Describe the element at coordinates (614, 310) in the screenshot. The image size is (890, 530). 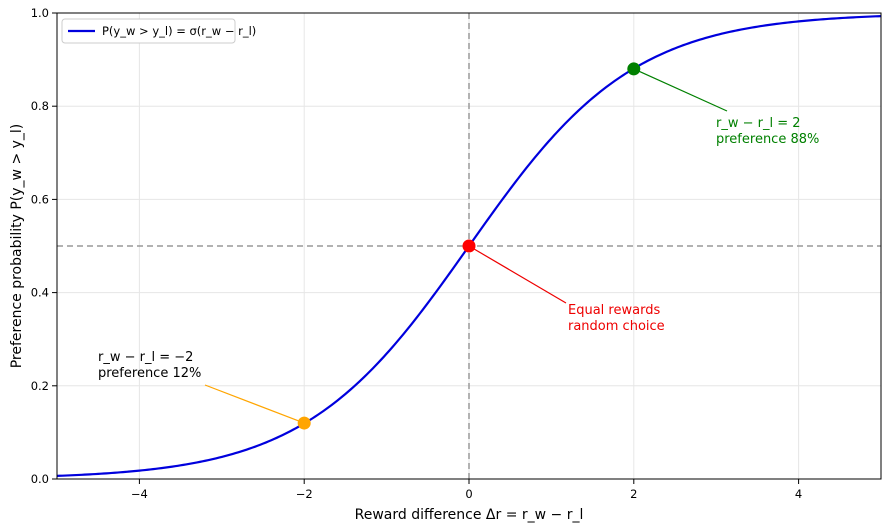
I see `annotation-center-line1: Equal rewards` at that location.